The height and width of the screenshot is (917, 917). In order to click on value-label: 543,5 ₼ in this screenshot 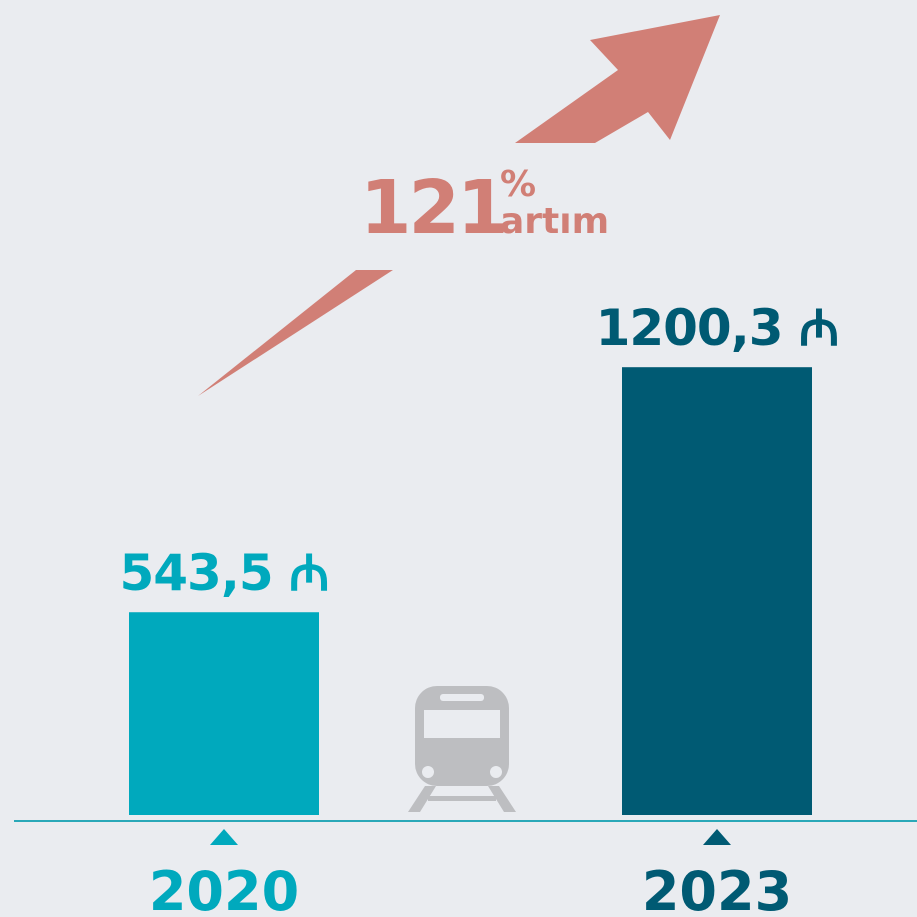, I will do `click(223, 573)`.